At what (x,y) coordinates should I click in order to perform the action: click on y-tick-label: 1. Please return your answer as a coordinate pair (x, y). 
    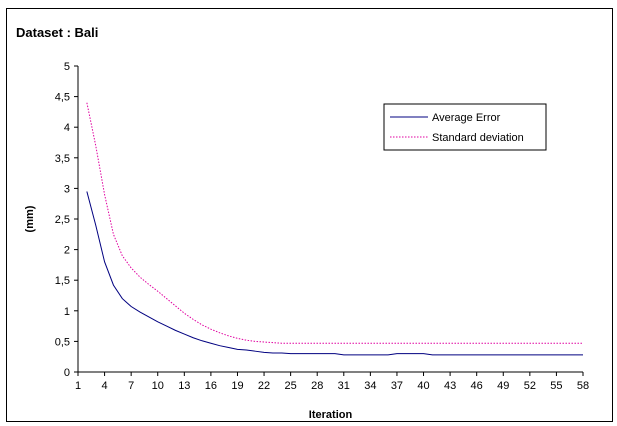
    Looking at the image, I should click on (67, 312).